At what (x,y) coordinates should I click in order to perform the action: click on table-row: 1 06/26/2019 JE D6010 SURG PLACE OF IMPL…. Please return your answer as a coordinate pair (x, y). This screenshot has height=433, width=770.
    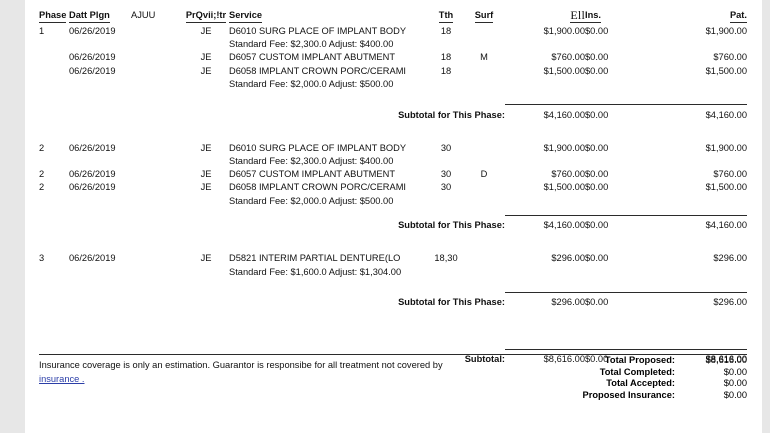
    Looking at the image, I should click on (393, 31).